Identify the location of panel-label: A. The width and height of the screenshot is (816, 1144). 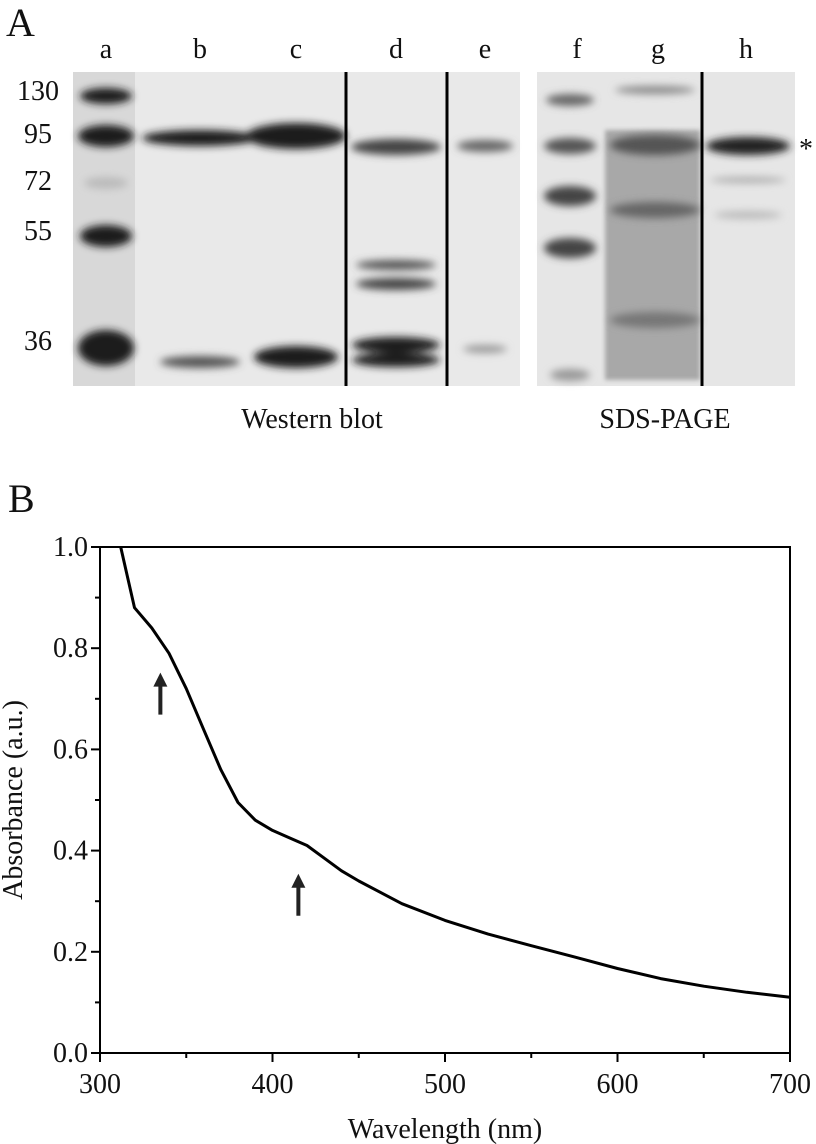
(20, 22).